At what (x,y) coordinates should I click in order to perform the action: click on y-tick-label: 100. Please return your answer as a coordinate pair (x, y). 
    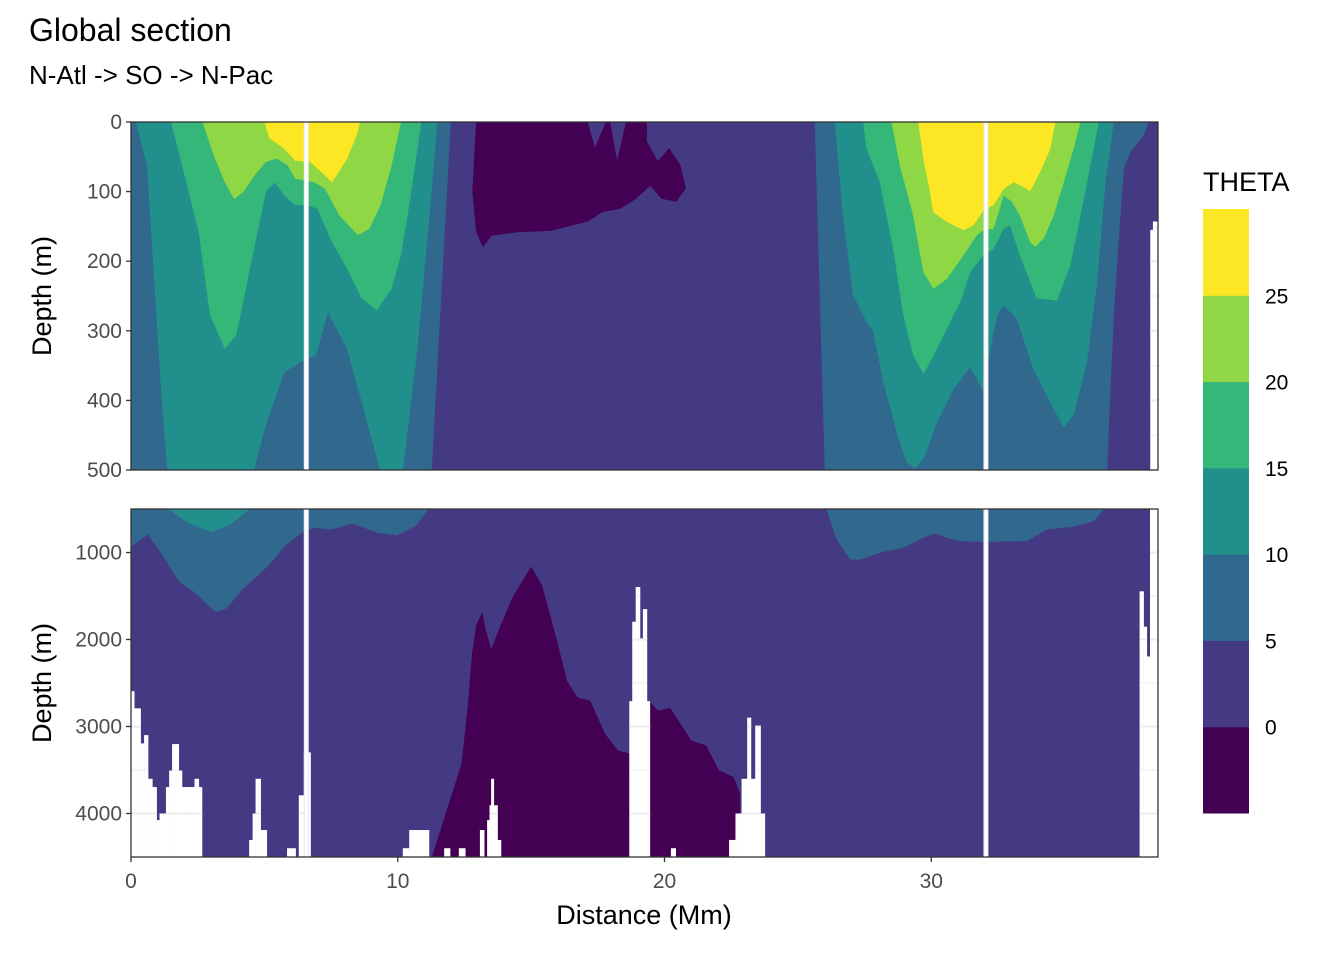
    Looking at the image, I should click on (104, 192).